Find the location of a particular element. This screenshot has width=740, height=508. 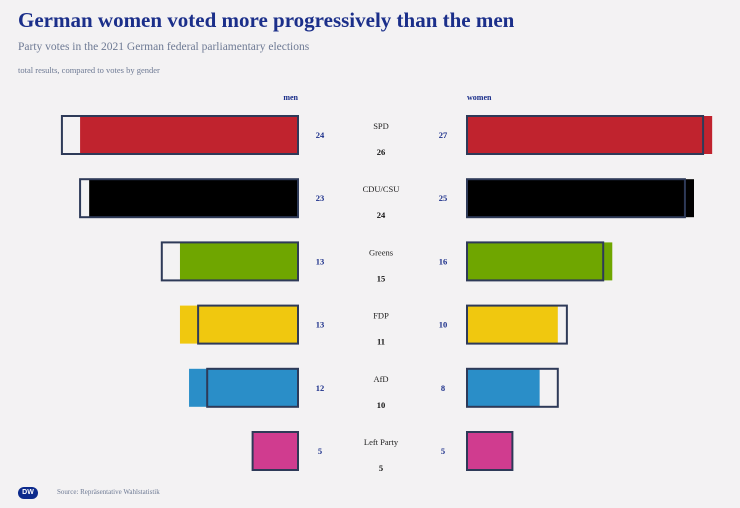

women-value-label: 16 is located at coordinates (443, 261).